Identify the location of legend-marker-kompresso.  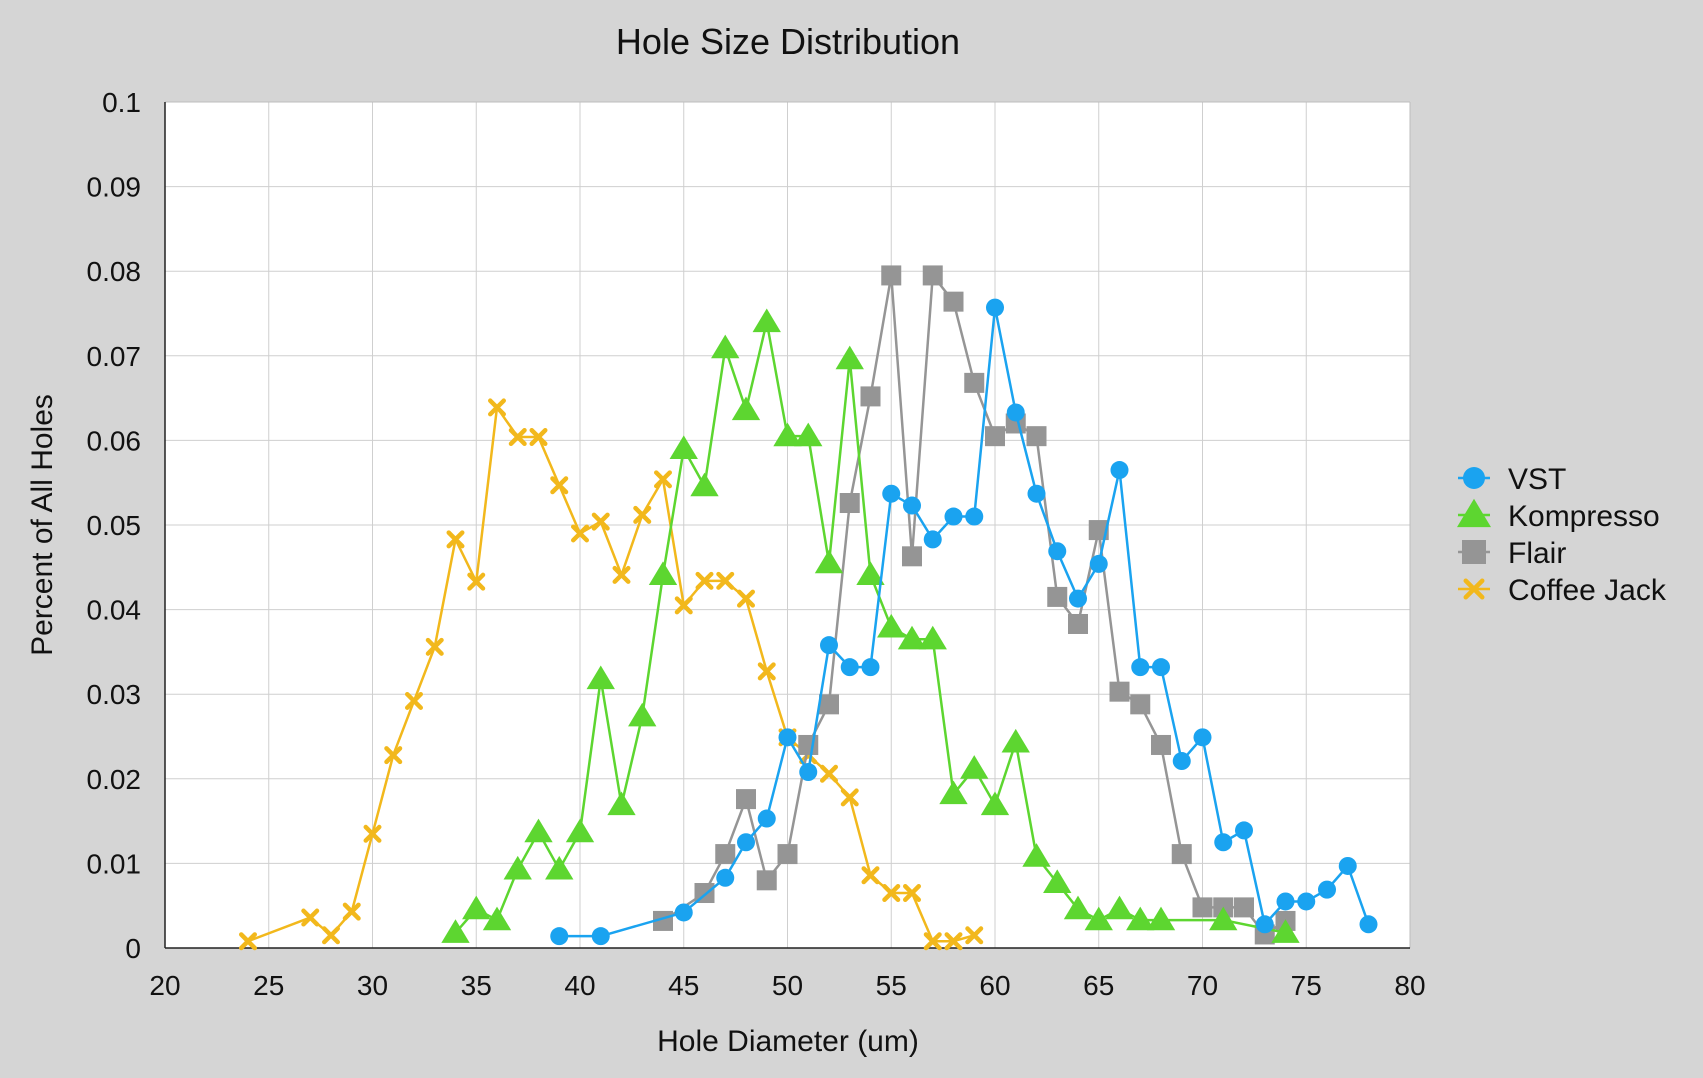
(1474, 513).